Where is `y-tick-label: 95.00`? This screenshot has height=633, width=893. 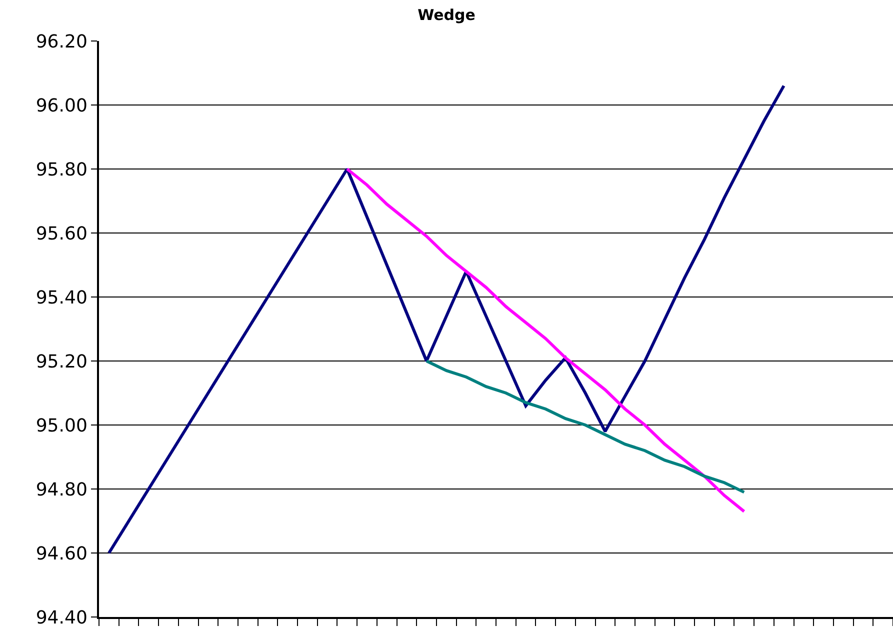
y-tick-label: 95.00 is located at coordinates (62, 425).